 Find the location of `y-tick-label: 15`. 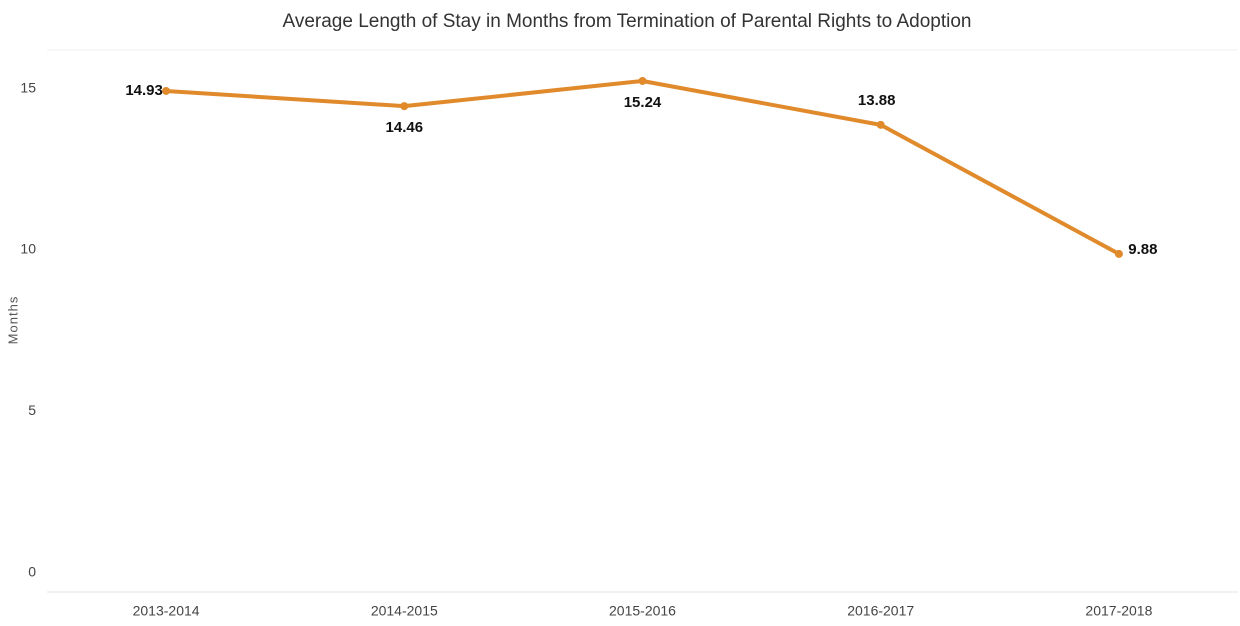

y-tick-label: 15 is located at coordinates (28, 87).